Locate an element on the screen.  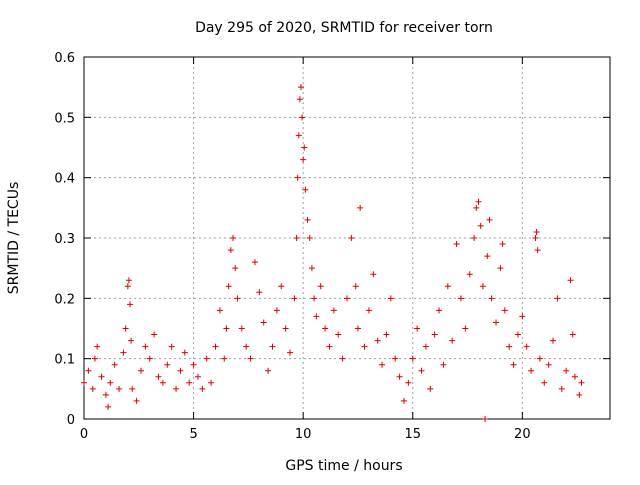
x-tick-label: 20 is located at coordinates (522, 434).